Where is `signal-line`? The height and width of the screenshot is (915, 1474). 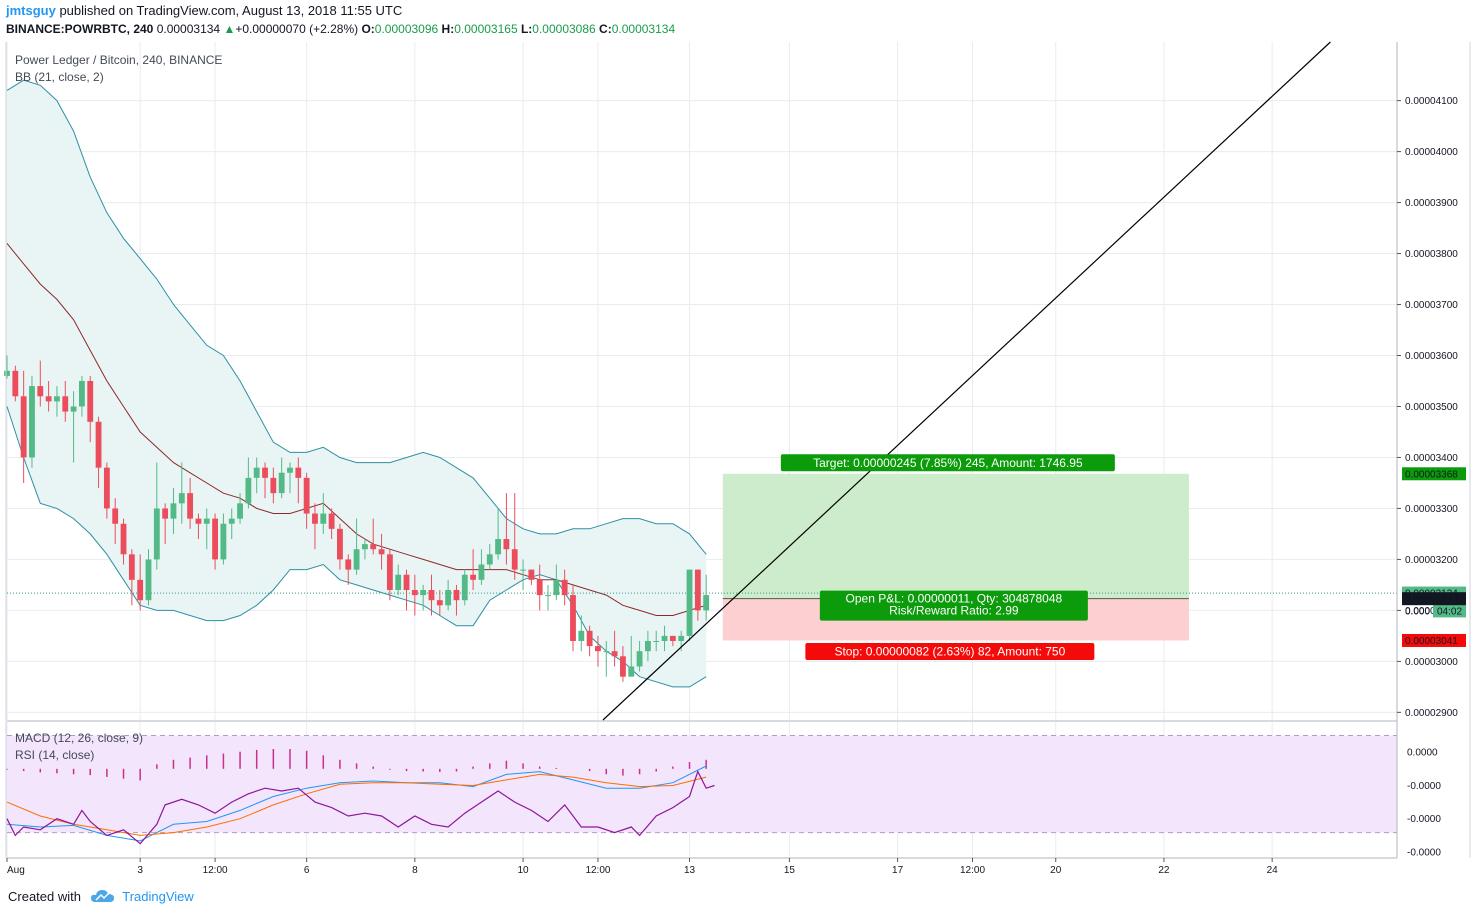
signal-line is located at coordinates (356, 804).